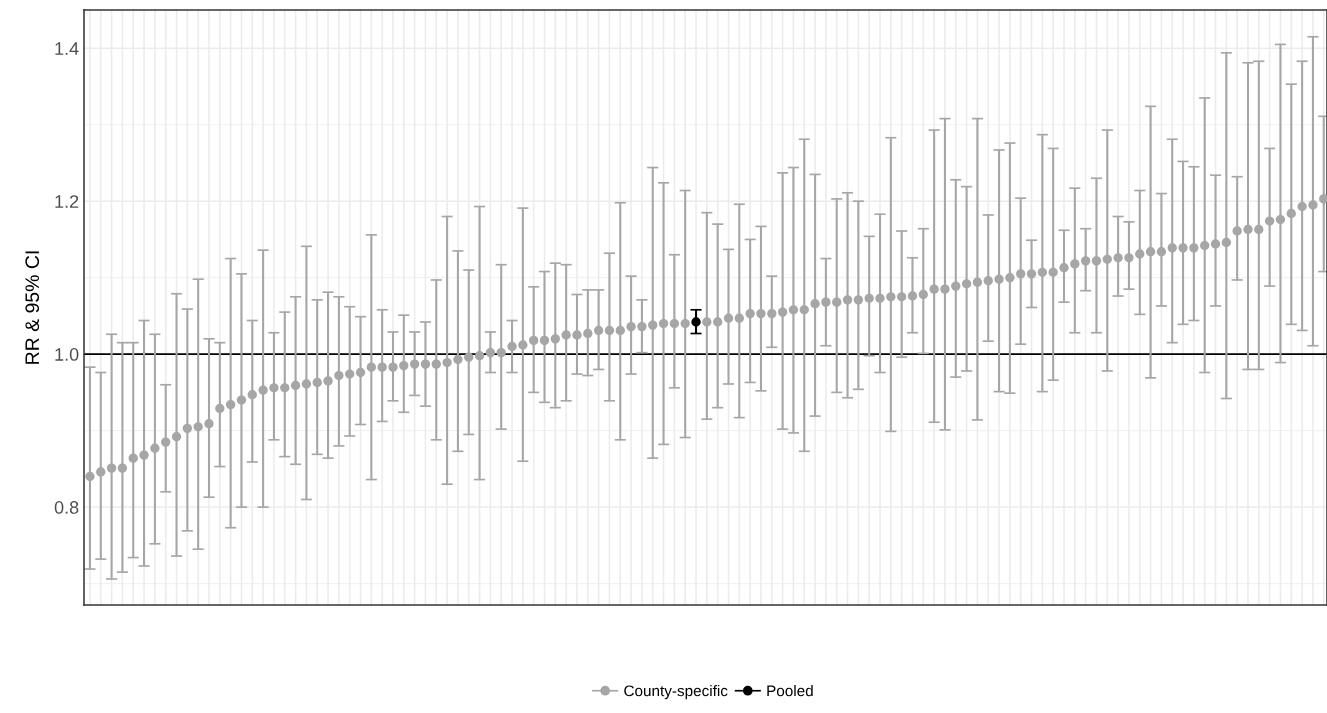  I want to click on y-tick-label: 1.4, so click(67, 48).